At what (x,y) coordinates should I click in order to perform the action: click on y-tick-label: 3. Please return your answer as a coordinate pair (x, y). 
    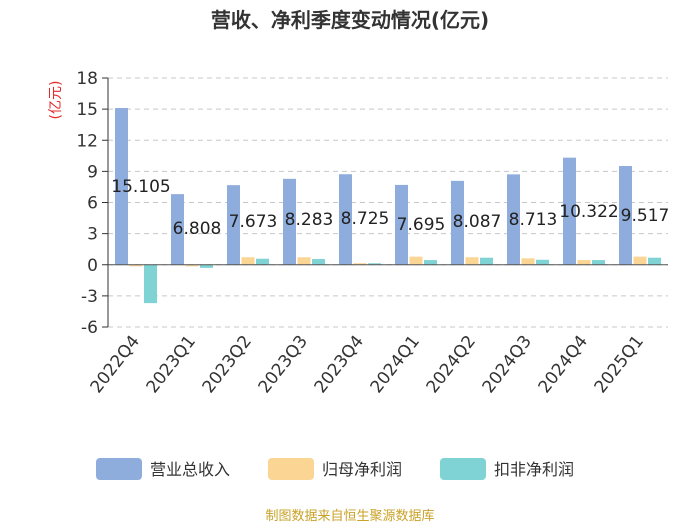
    Looking at the image, I should click on (92, 235).